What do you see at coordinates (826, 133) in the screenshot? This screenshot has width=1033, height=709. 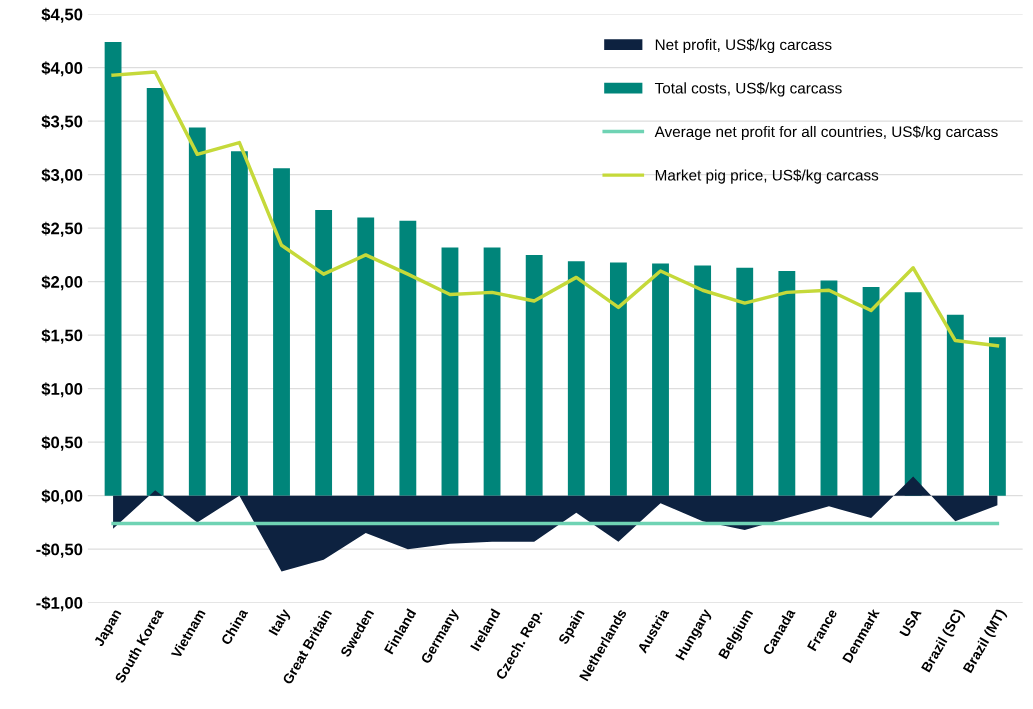 I see `legend-label: Average net profit for all countries, US$/kg carcass` at bounding box center [826, 133].